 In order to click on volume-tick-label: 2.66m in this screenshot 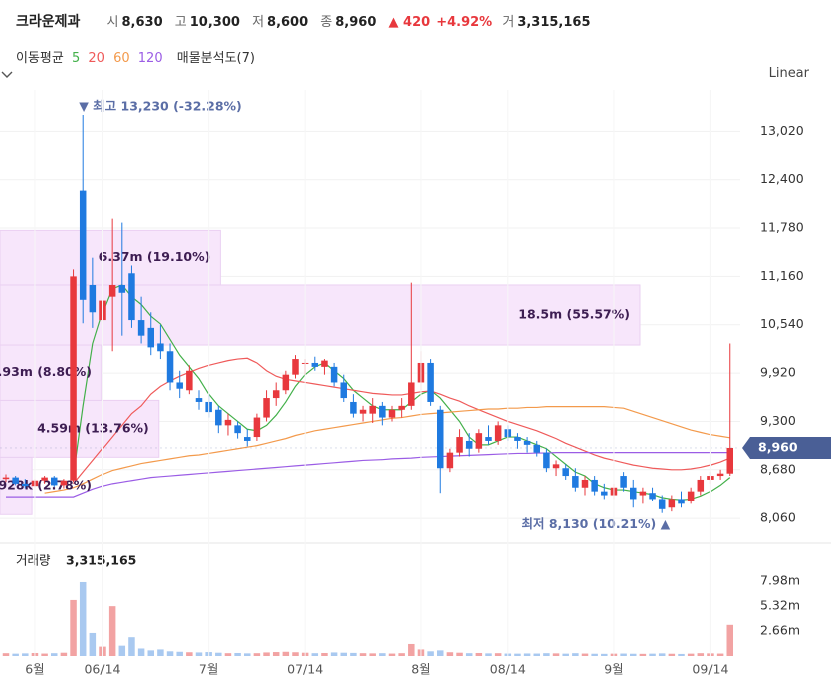, I will do `click(780, 629)`.